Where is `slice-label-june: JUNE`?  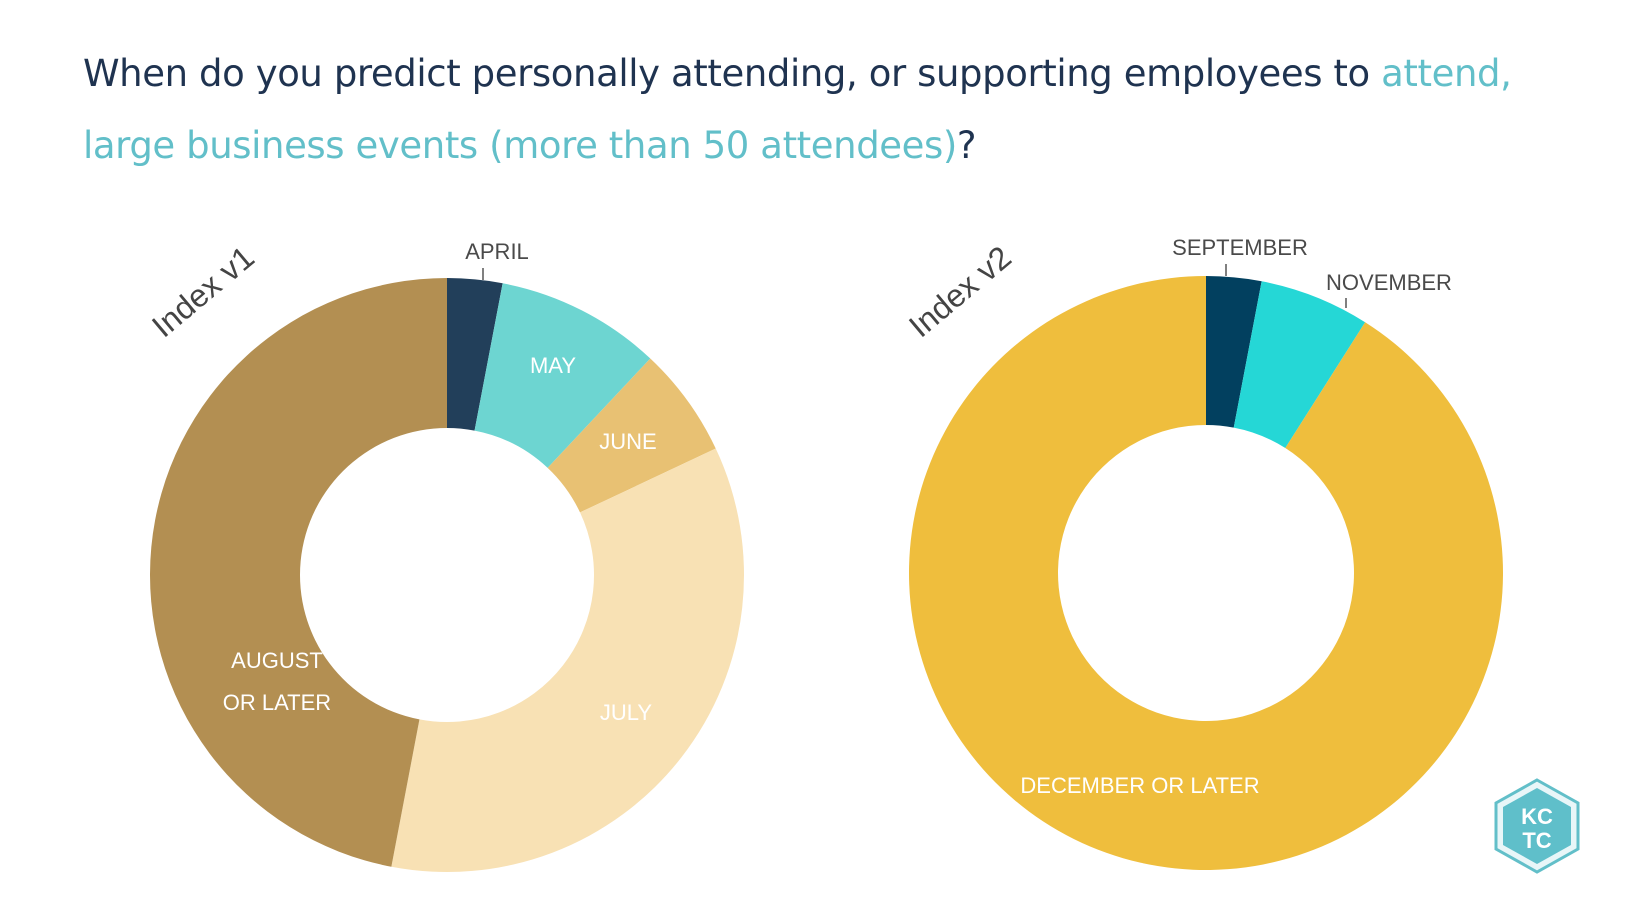
slice-label-june: JUNE is located at coordinates (627, 441).